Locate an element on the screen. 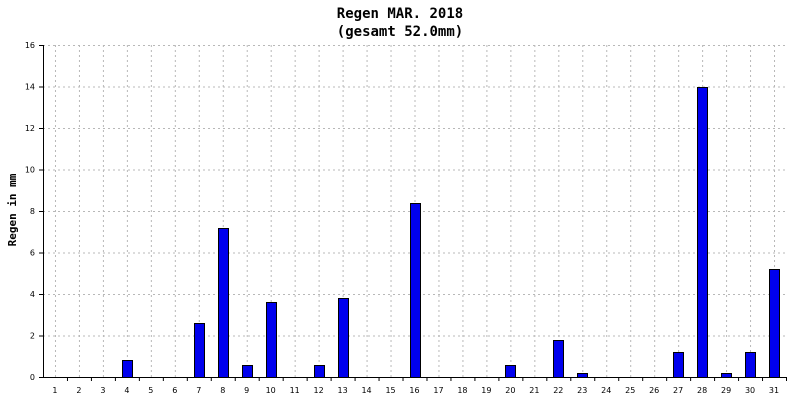  x-tick-label: 6 is located at coordinates (174, 390).